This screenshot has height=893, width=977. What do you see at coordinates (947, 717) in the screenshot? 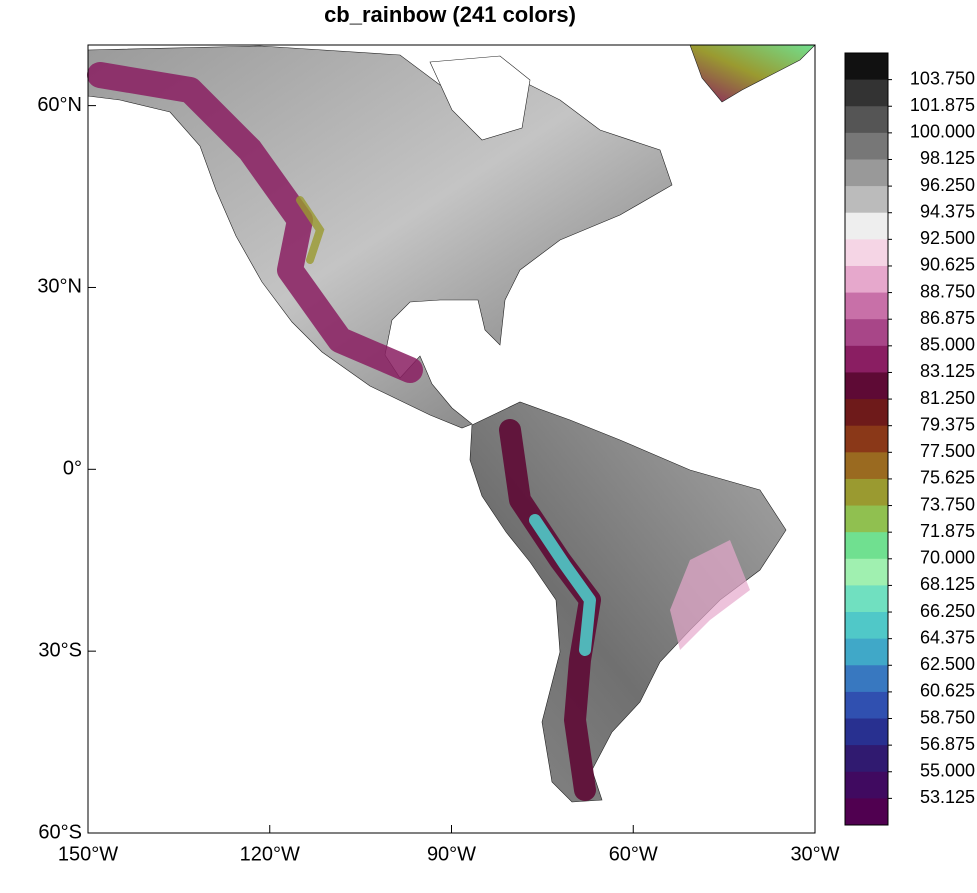
I see `colorbar-label: 58.750` at bounding box center [947, 717].